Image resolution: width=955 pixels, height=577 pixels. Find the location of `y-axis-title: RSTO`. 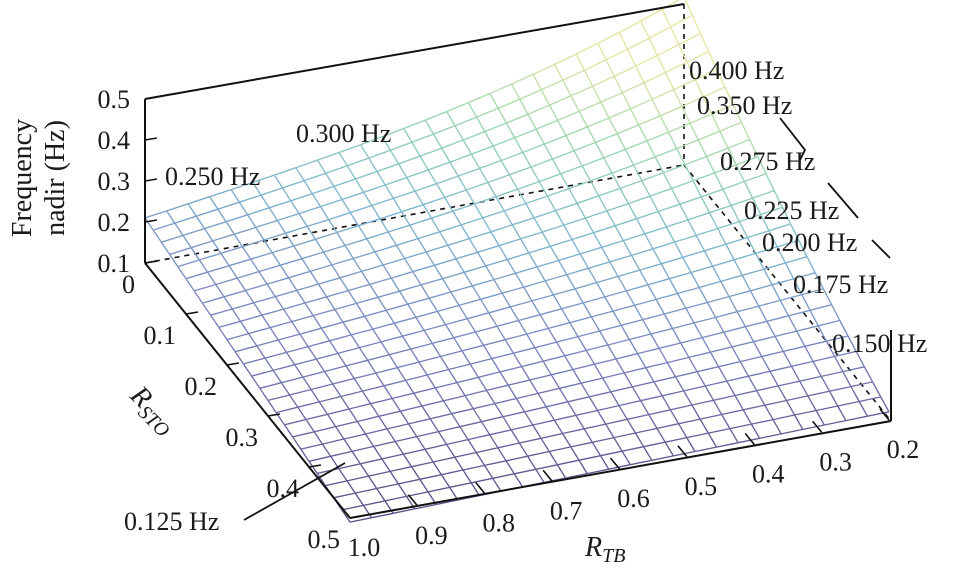

y-axis-title: RSTO is located at coordinates (152, 410).